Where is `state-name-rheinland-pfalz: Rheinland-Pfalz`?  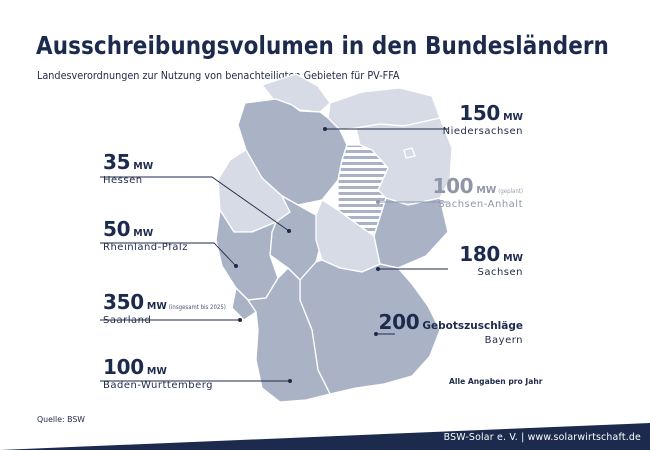
state-name-rheinland-pfalz: Rheinland-Pfalz is located at coordinates (145, 247).